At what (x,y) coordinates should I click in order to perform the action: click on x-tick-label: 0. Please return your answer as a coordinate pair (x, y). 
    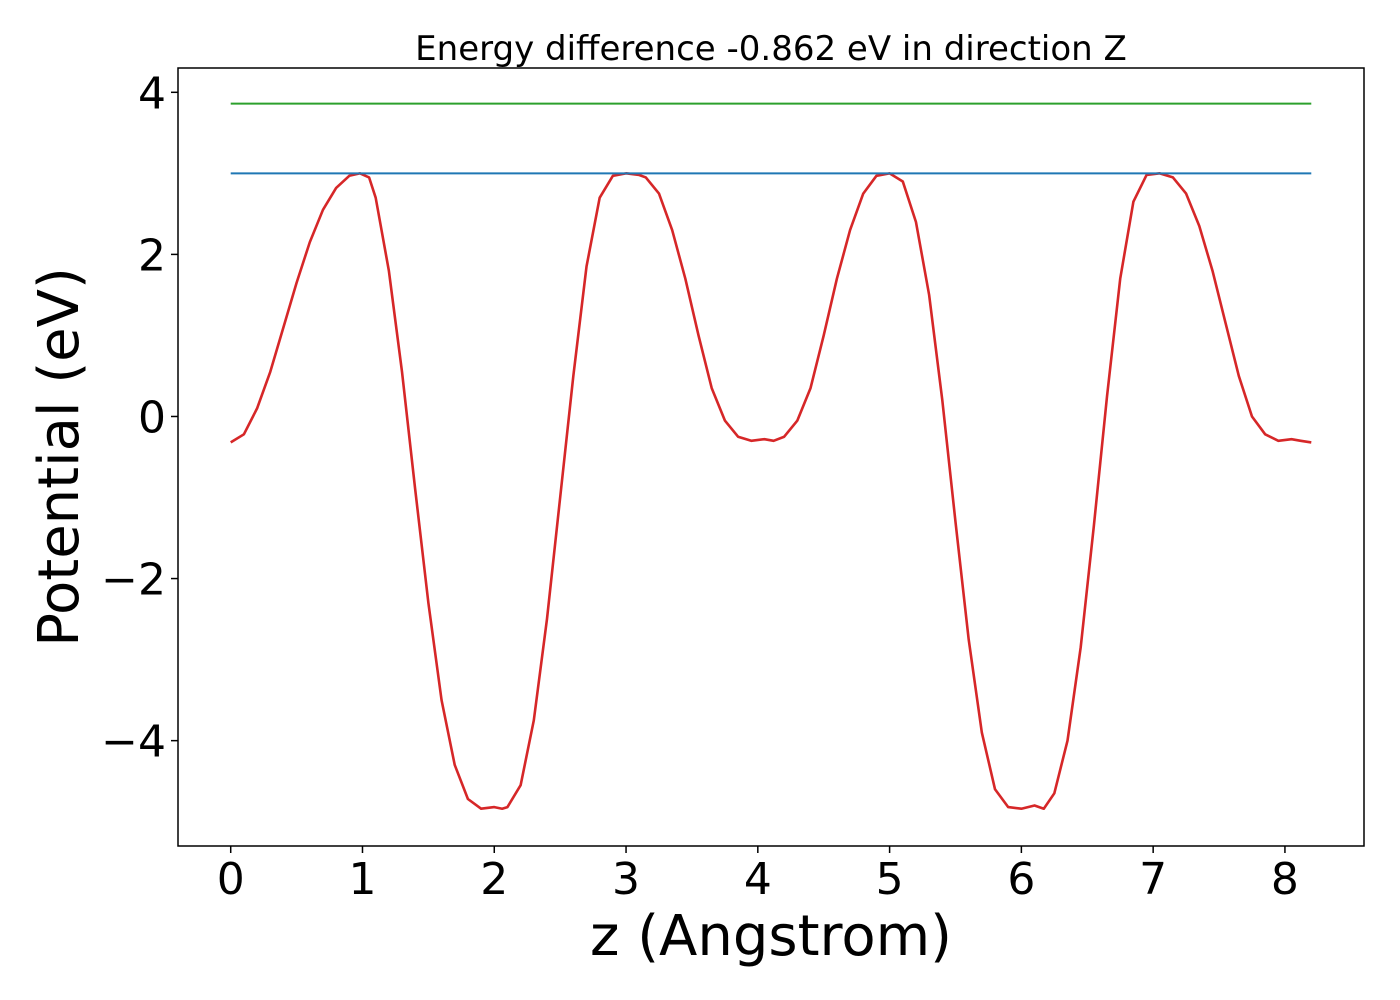
    Looking at the image, I should click on (231, 879).